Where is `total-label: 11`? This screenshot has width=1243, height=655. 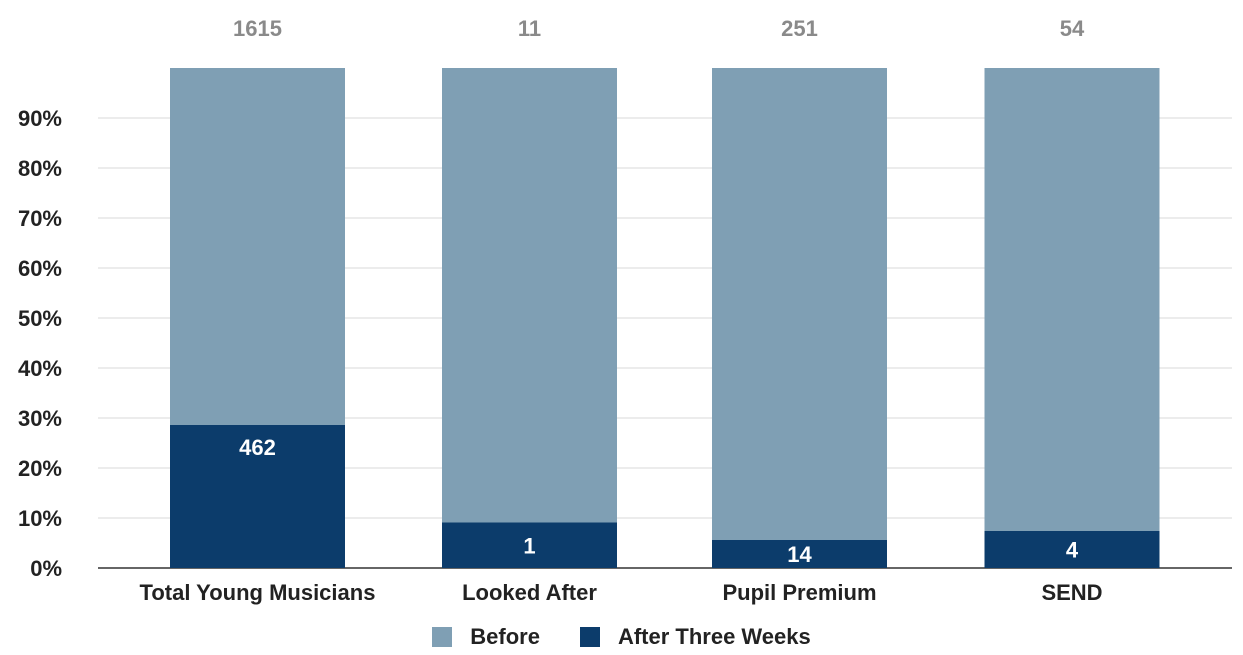
total-label: 11 is located at coordinates (529, 28).